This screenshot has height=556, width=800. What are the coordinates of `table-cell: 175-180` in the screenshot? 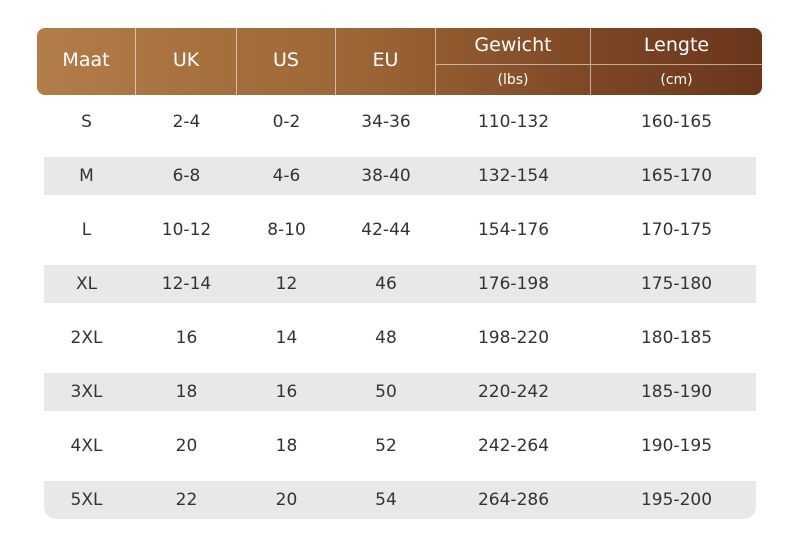 It's located at (676, 284).